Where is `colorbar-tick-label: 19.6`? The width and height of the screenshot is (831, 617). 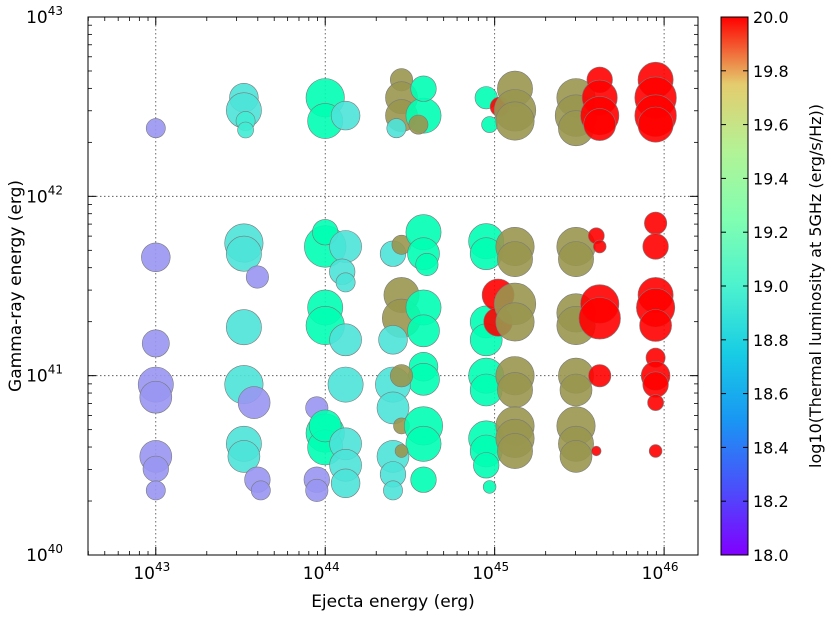 colorbar-tick-label: 19.6 is located at coordinates (771, 125).